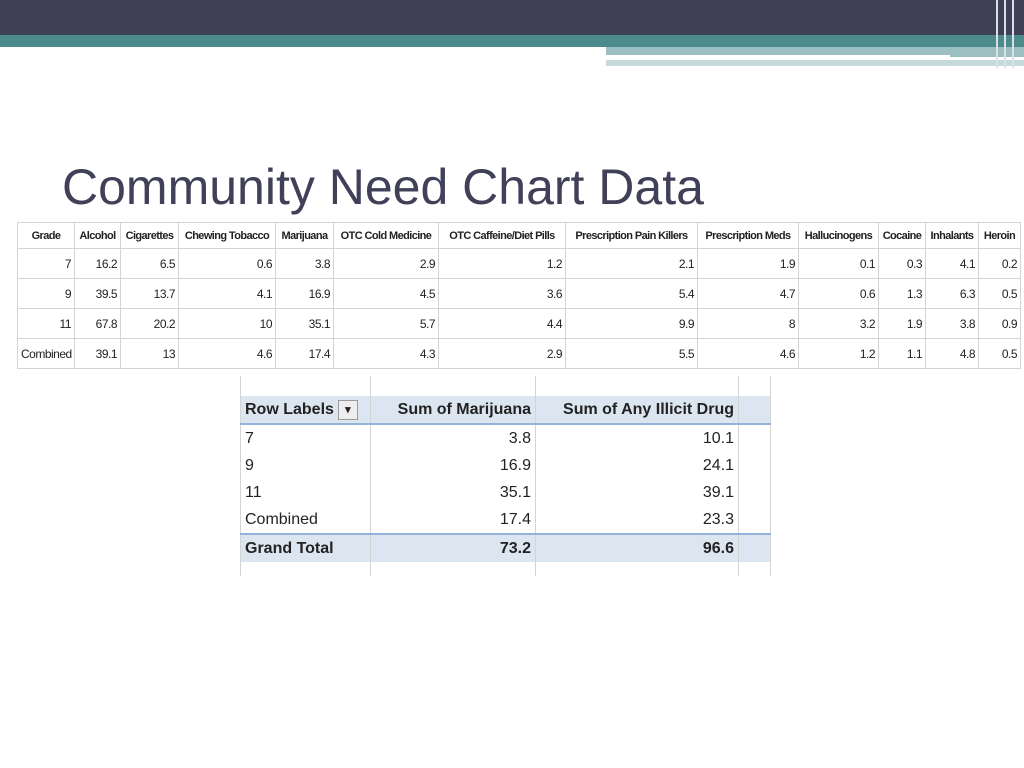 The width and height of the screenshot is (1024, 768). I want to click on header-stripe, so click(815, 63).